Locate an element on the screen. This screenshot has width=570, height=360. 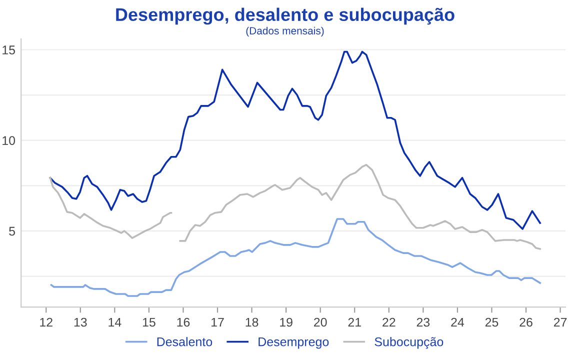
chart-title: Desemprego, desalento e subocupação is located at coordinates (285, 16).